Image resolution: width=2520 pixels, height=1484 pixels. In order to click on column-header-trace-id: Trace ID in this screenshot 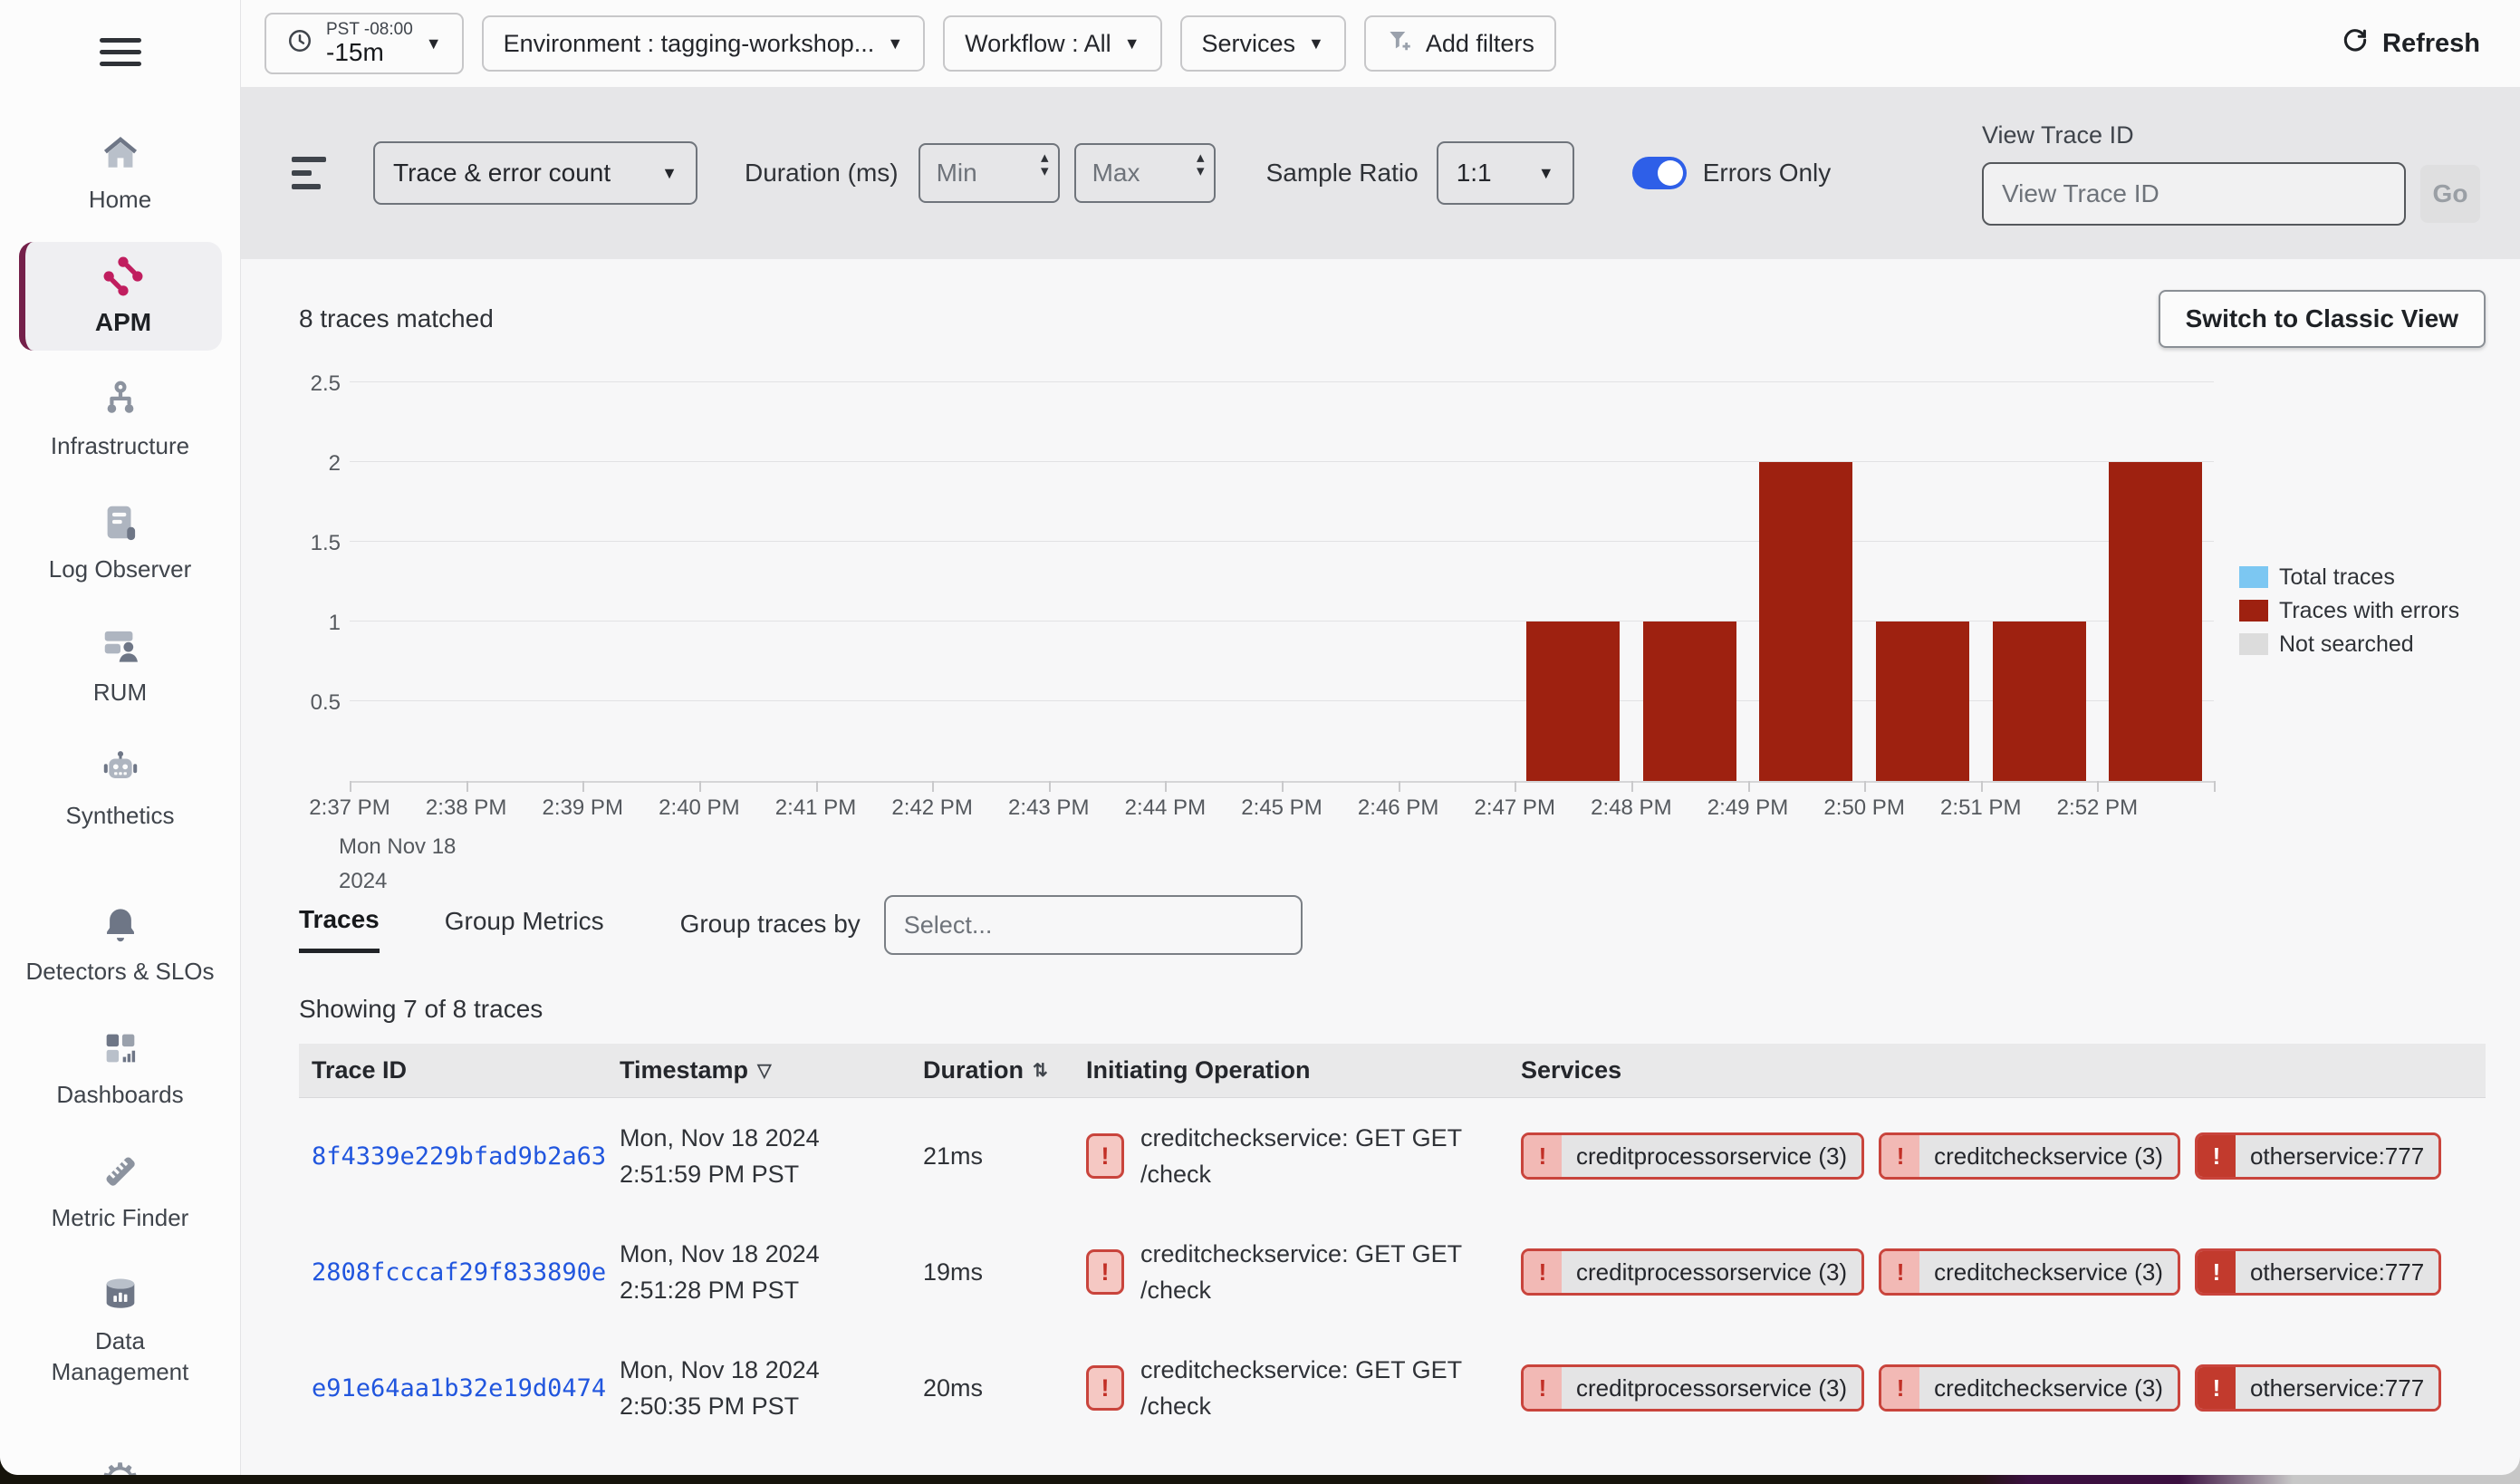, I will do `click(360, 1070)`.